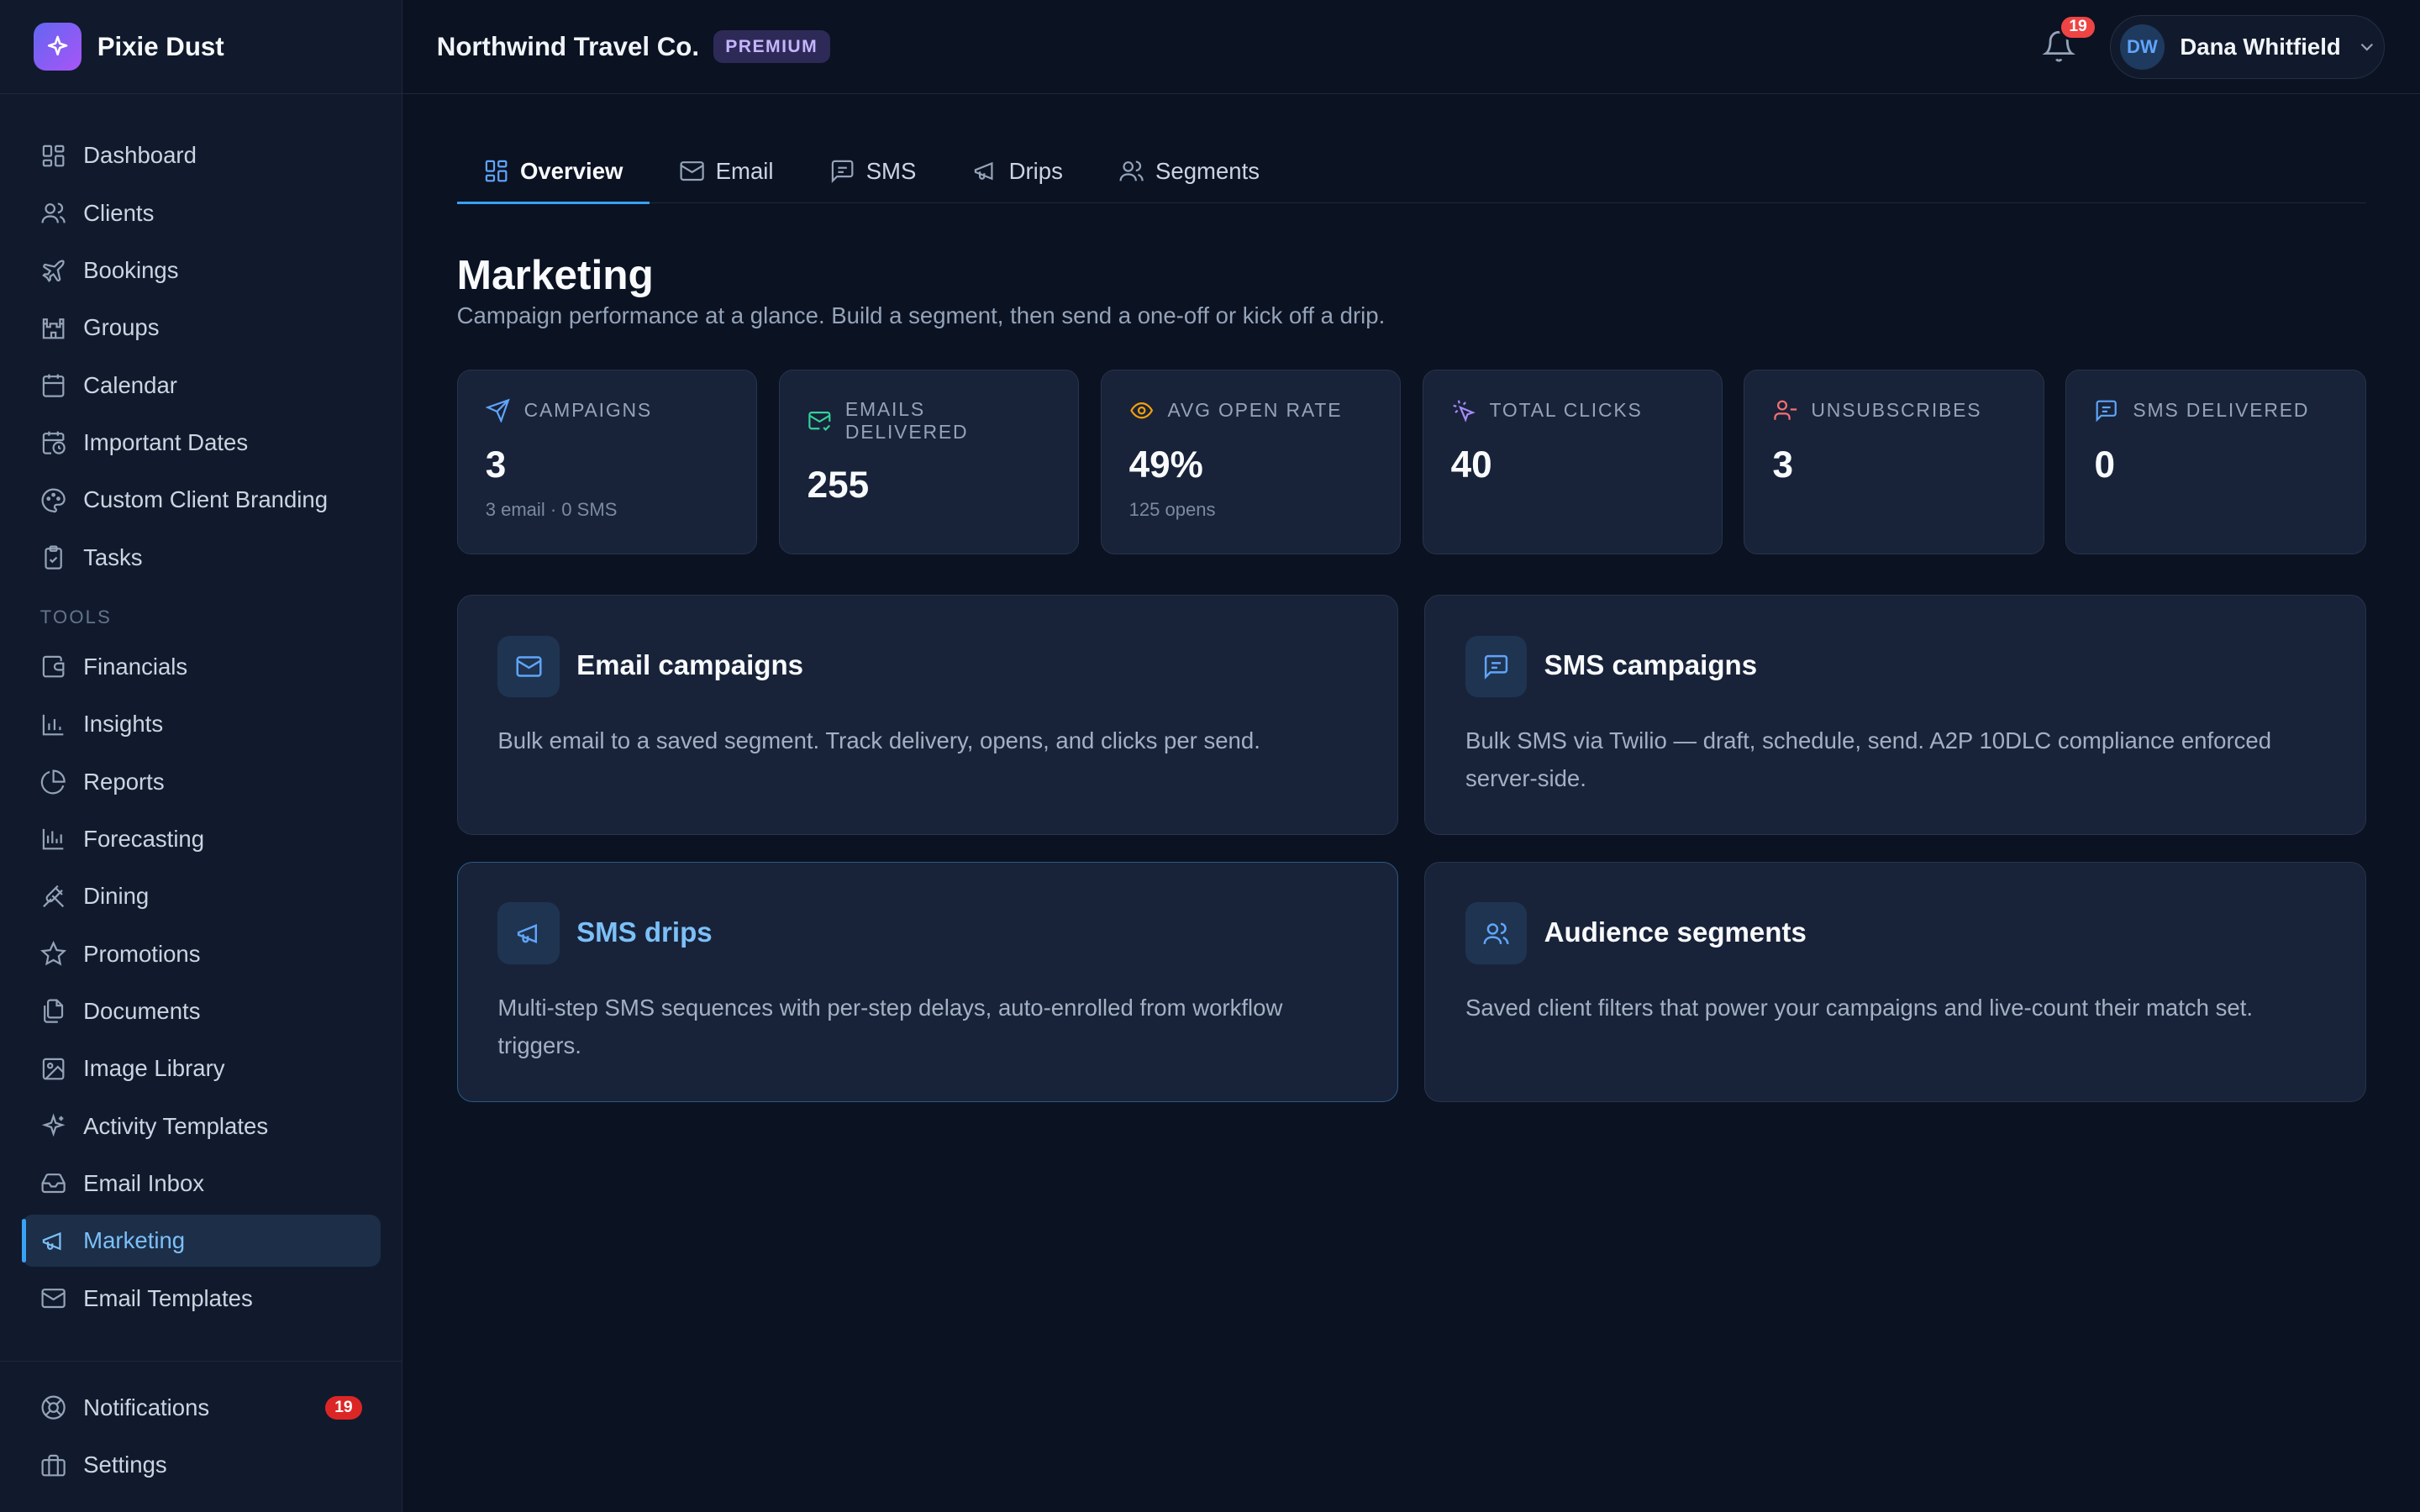 This screenshot has width=2420, height=1512. What do you see at coordinates (1572, 462) in the screenshot?
I see `stat-card-total-clicks: TOTAL CLICKS 40` at bounding box center [1572, 462].